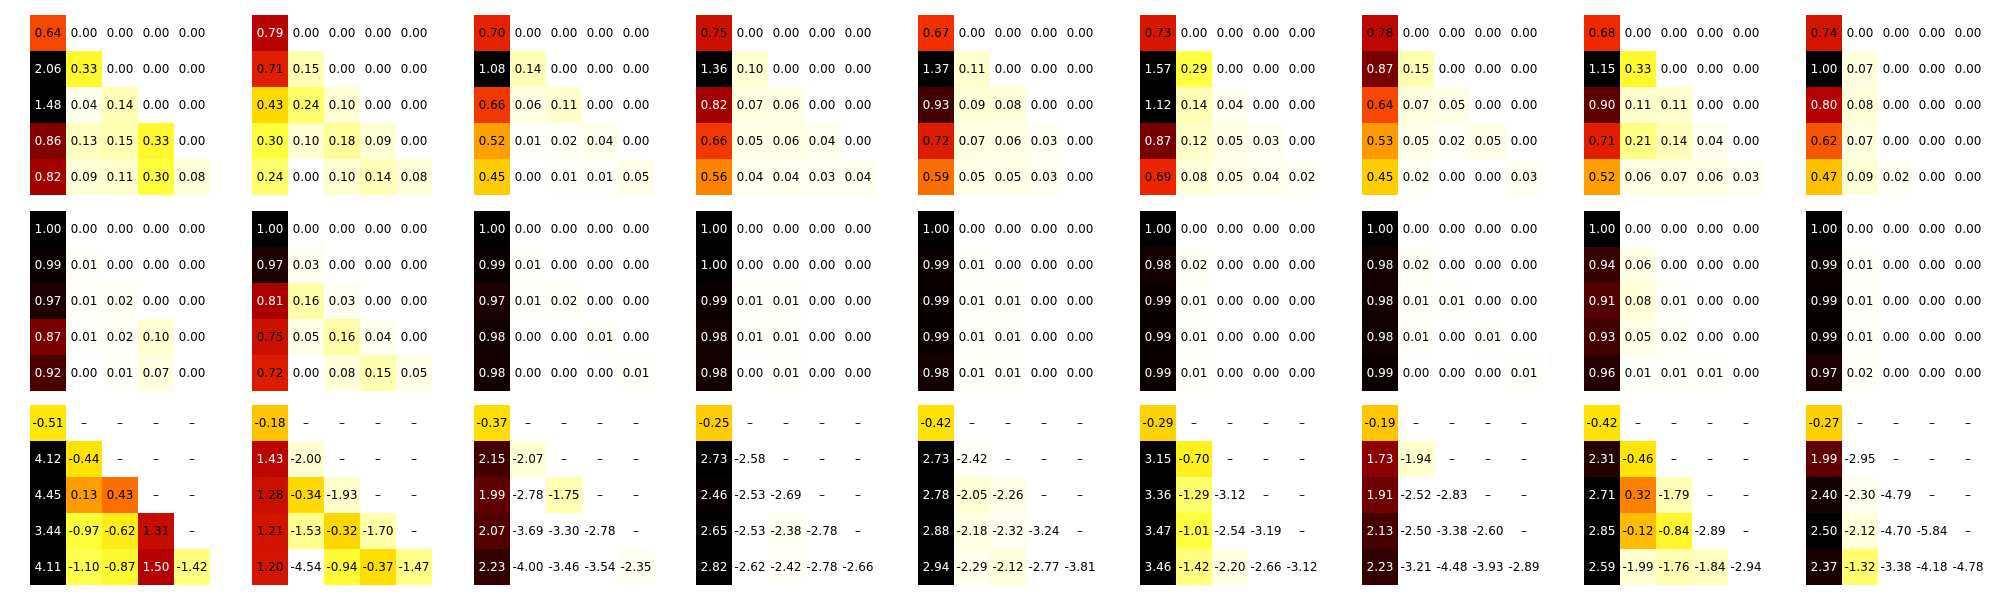  Describe the element at coordinates (1824, 33) in the screenshot. I see `heatmap-cell-label: 0.74` at that location.